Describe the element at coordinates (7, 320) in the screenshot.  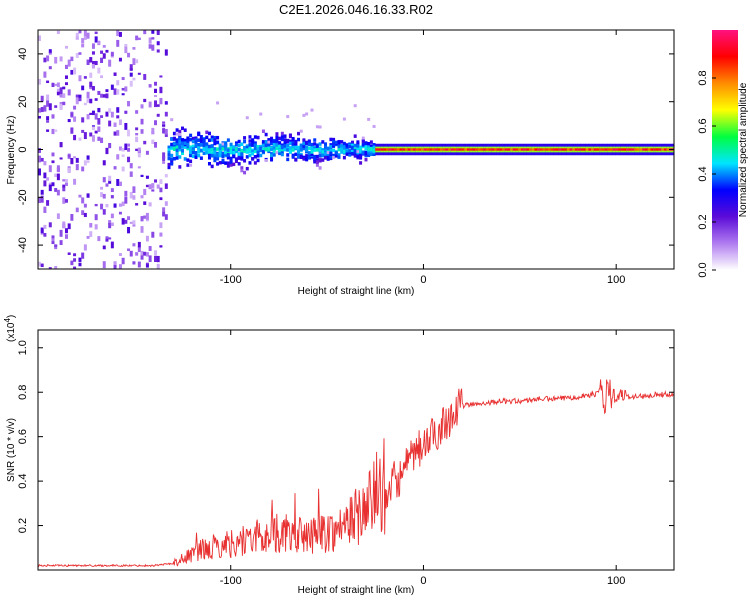
I see `snr-multiplier-exp: 4` at that location.